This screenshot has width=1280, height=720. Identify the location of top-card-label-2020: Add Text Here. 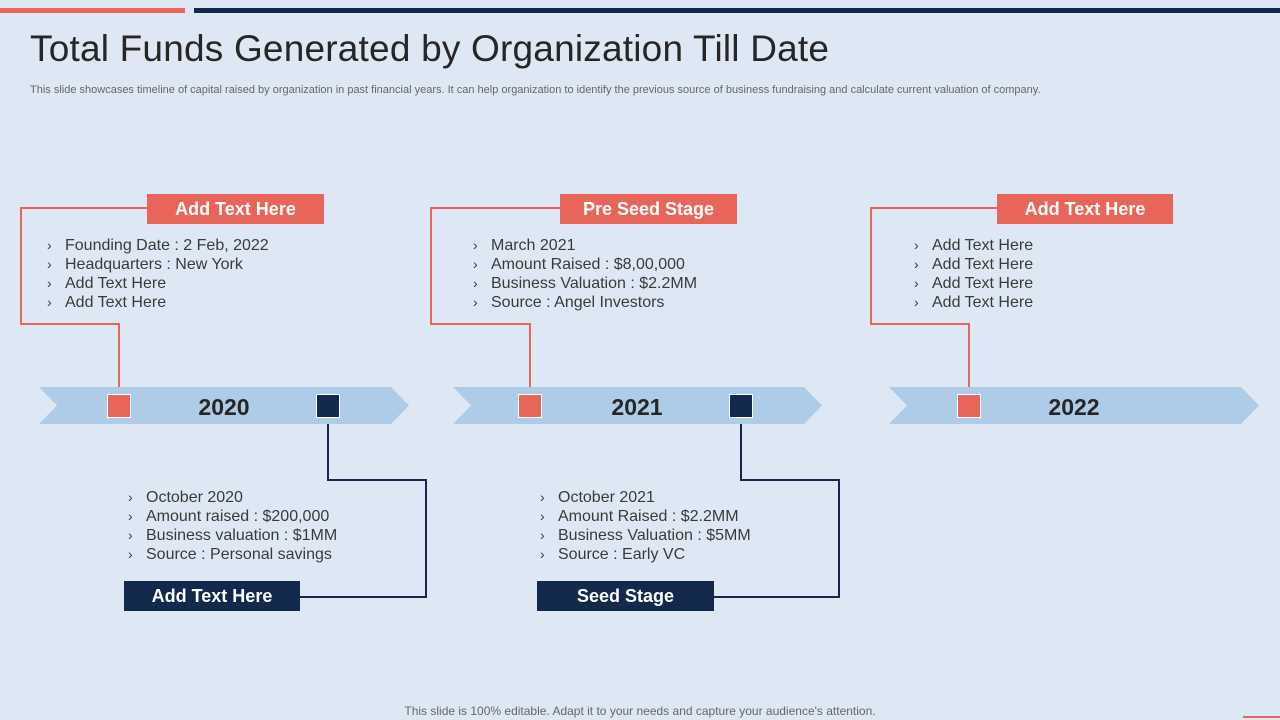
(235, 209).